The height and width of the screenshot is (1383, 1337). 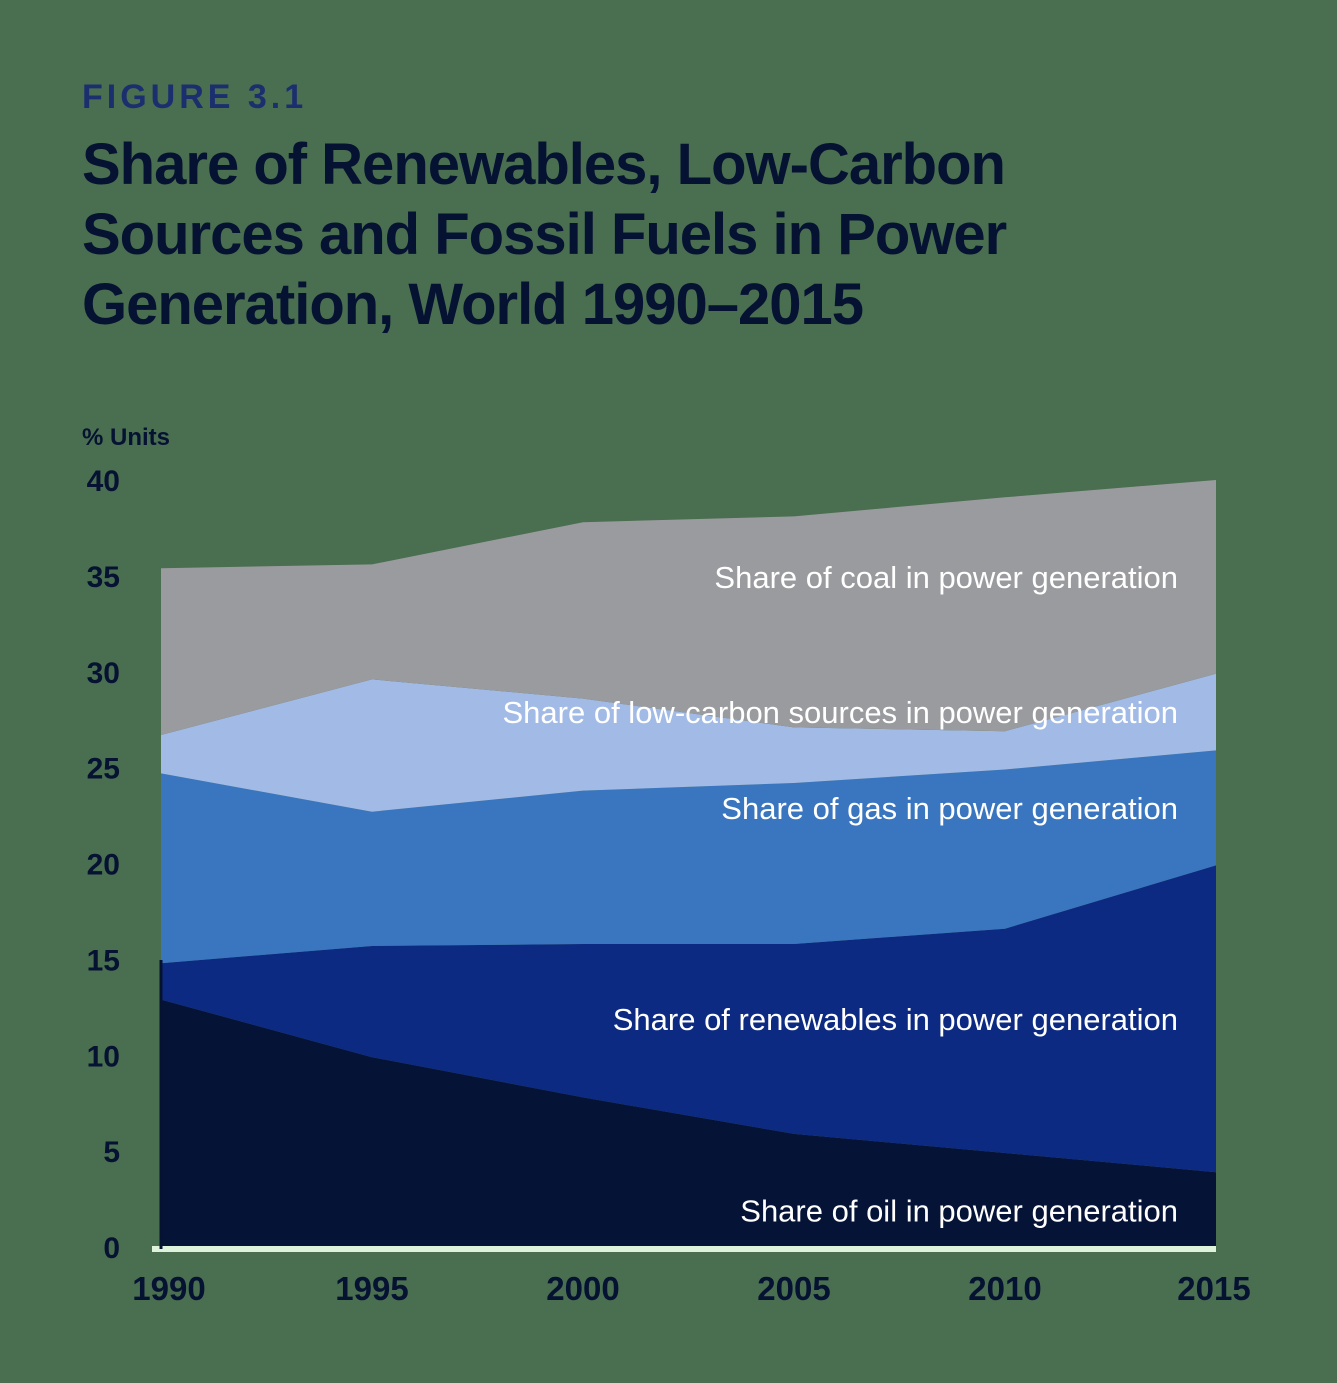 What do you see at coordinates (195, 97) in the screenshot?
I see `figure-label: FIGURE 3.1` at bounding box center [195, 97].